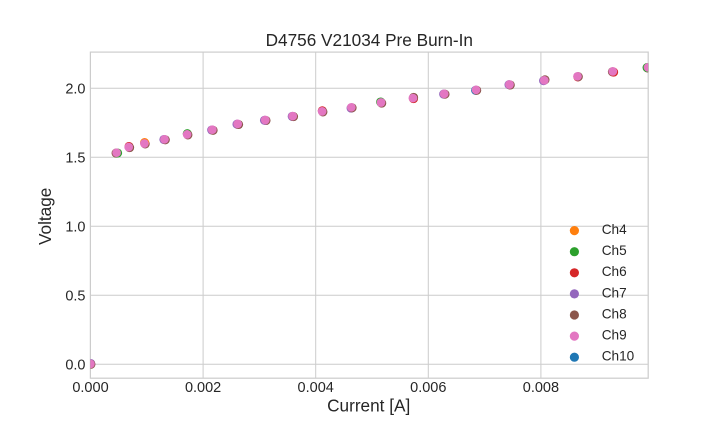 Image resolution: width=720 pixels, height=437 pixels. I want to click on svg-text: 0.004, so click(316, 388).